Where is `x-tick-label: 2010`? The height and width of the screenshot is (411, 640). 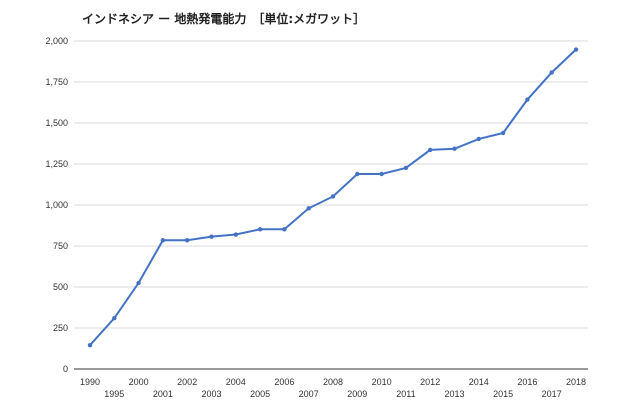
x-tick-label: 2010 is located at coordinates (382, 382).